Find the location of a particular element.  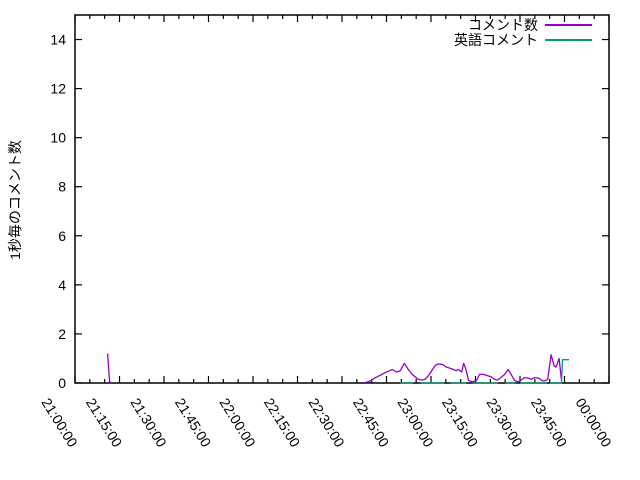

y-axis-tick-label: 8 is located at coordinates (62, 187).